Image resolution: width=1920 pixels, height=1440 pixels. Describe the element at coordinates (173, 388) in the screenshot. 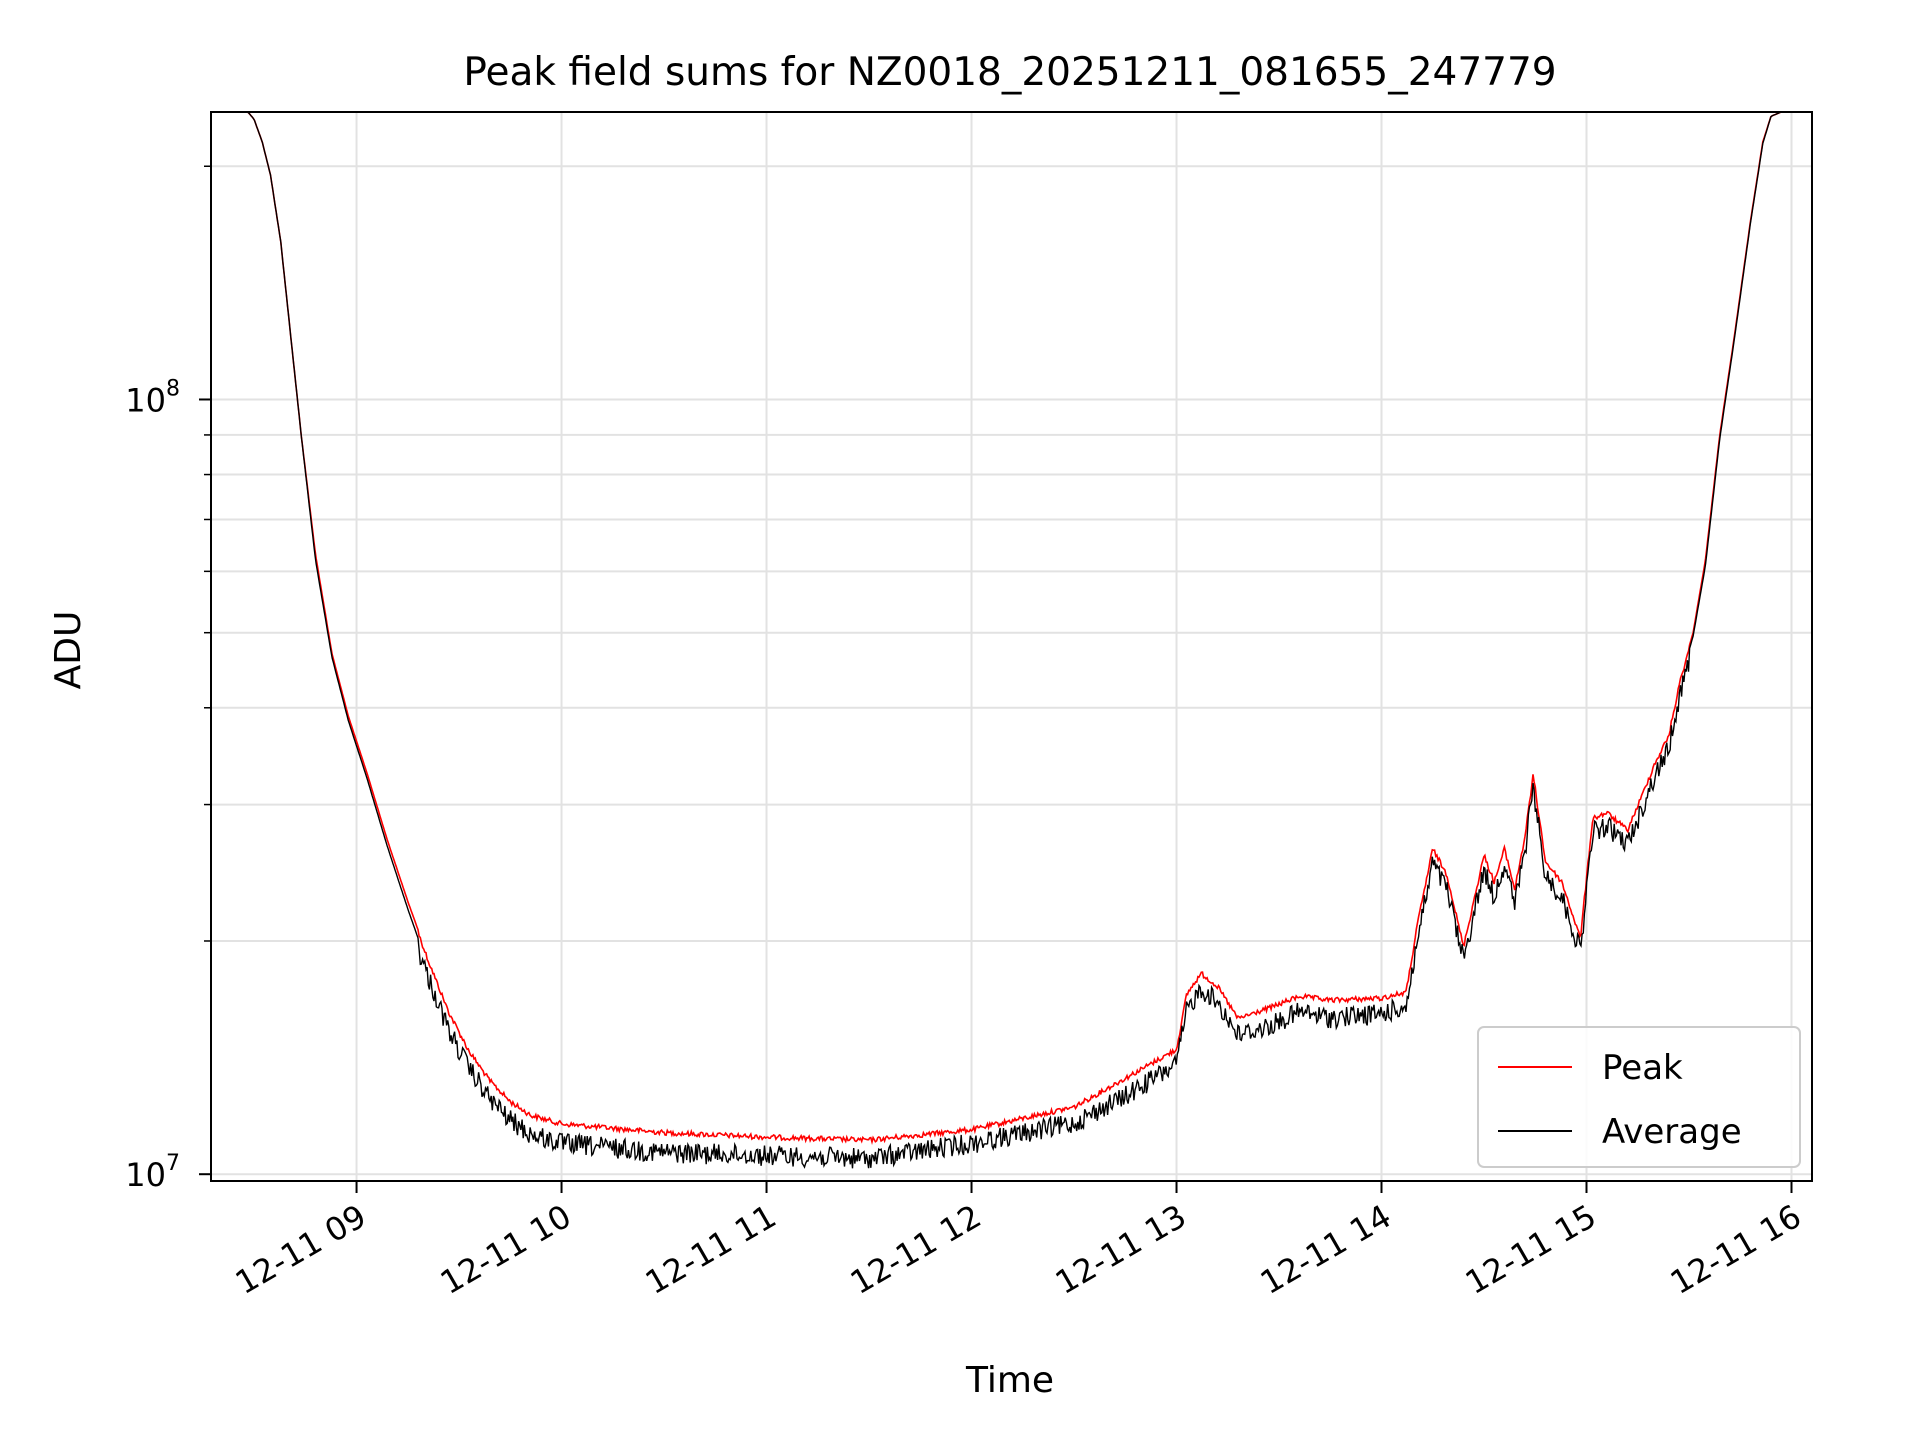

I see `y-tick-exponent: 8` at that location.